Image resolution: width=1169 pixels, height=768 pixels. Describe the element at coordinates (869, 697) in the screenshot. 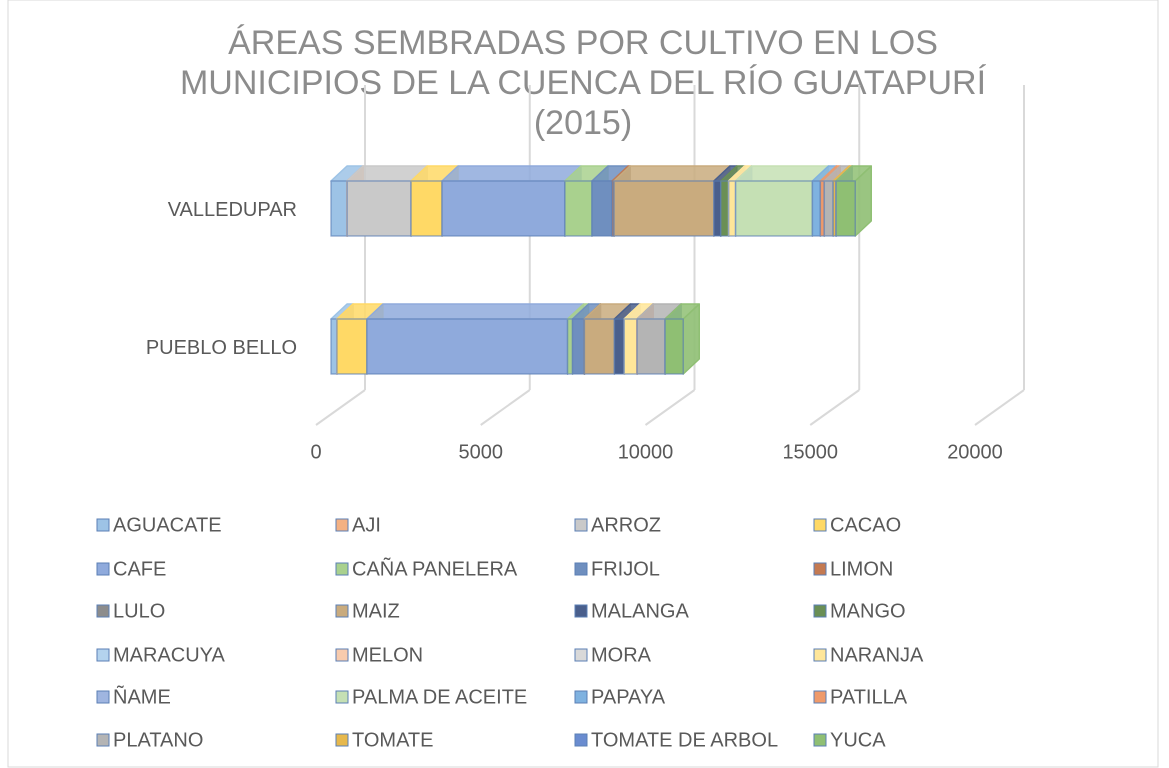

I see `legend-label: PATILLA` at that location.